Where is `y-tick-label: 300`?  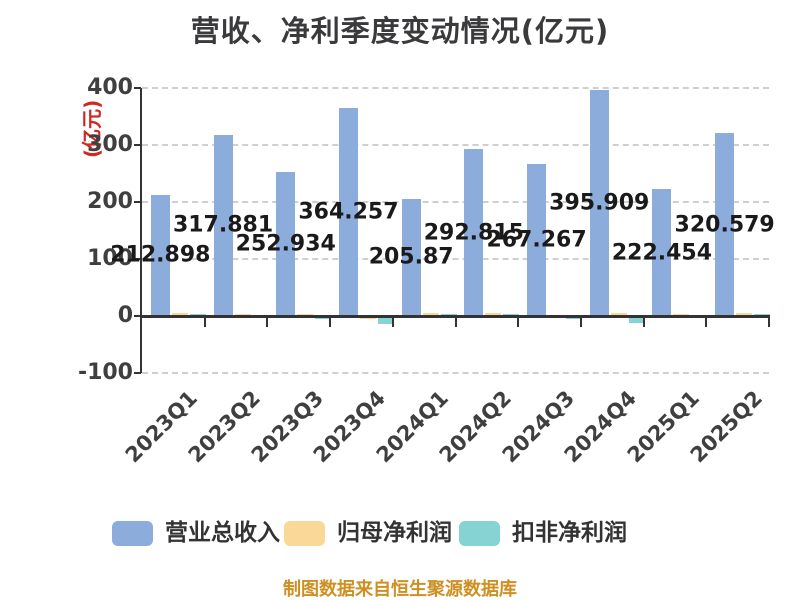
y-tick-label: 300 is located at coordinates (110, 144).